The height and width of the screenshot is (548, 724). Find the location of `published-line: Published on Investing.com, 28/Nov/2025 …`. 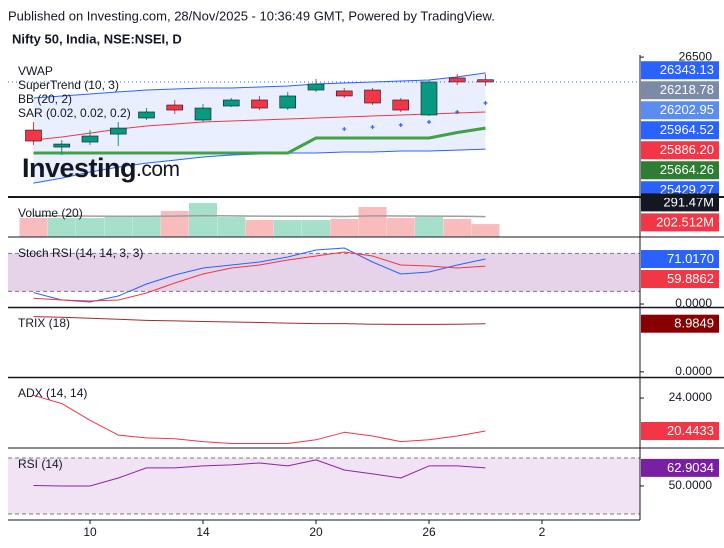

published-line: Published on Investing.com, 28/Nov/2025 … is located at coordinates (251, 15).